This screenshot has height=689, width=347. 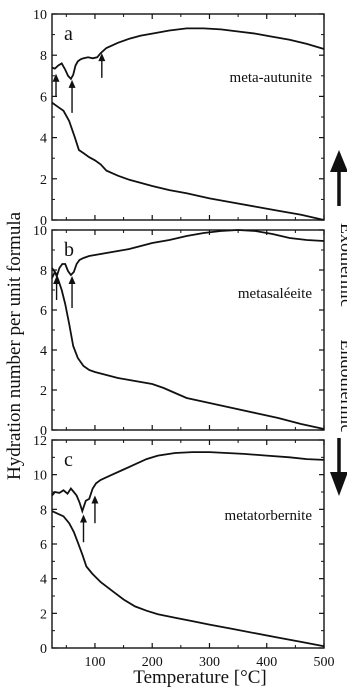 I want to click on x-tick-label: 200, so click(x=152, y=662).